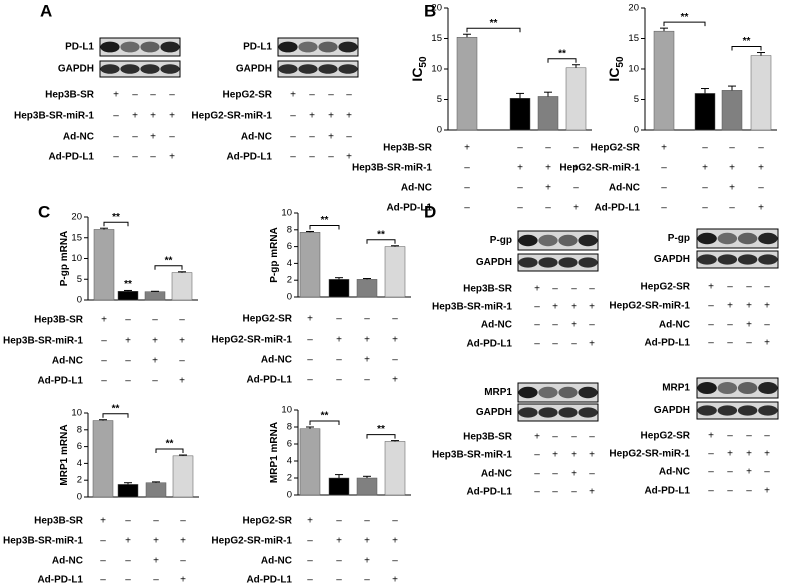 The height and width of the screenshot is (587, 800). I want to click on y-axis-label-main: IC, so click(417, 75).